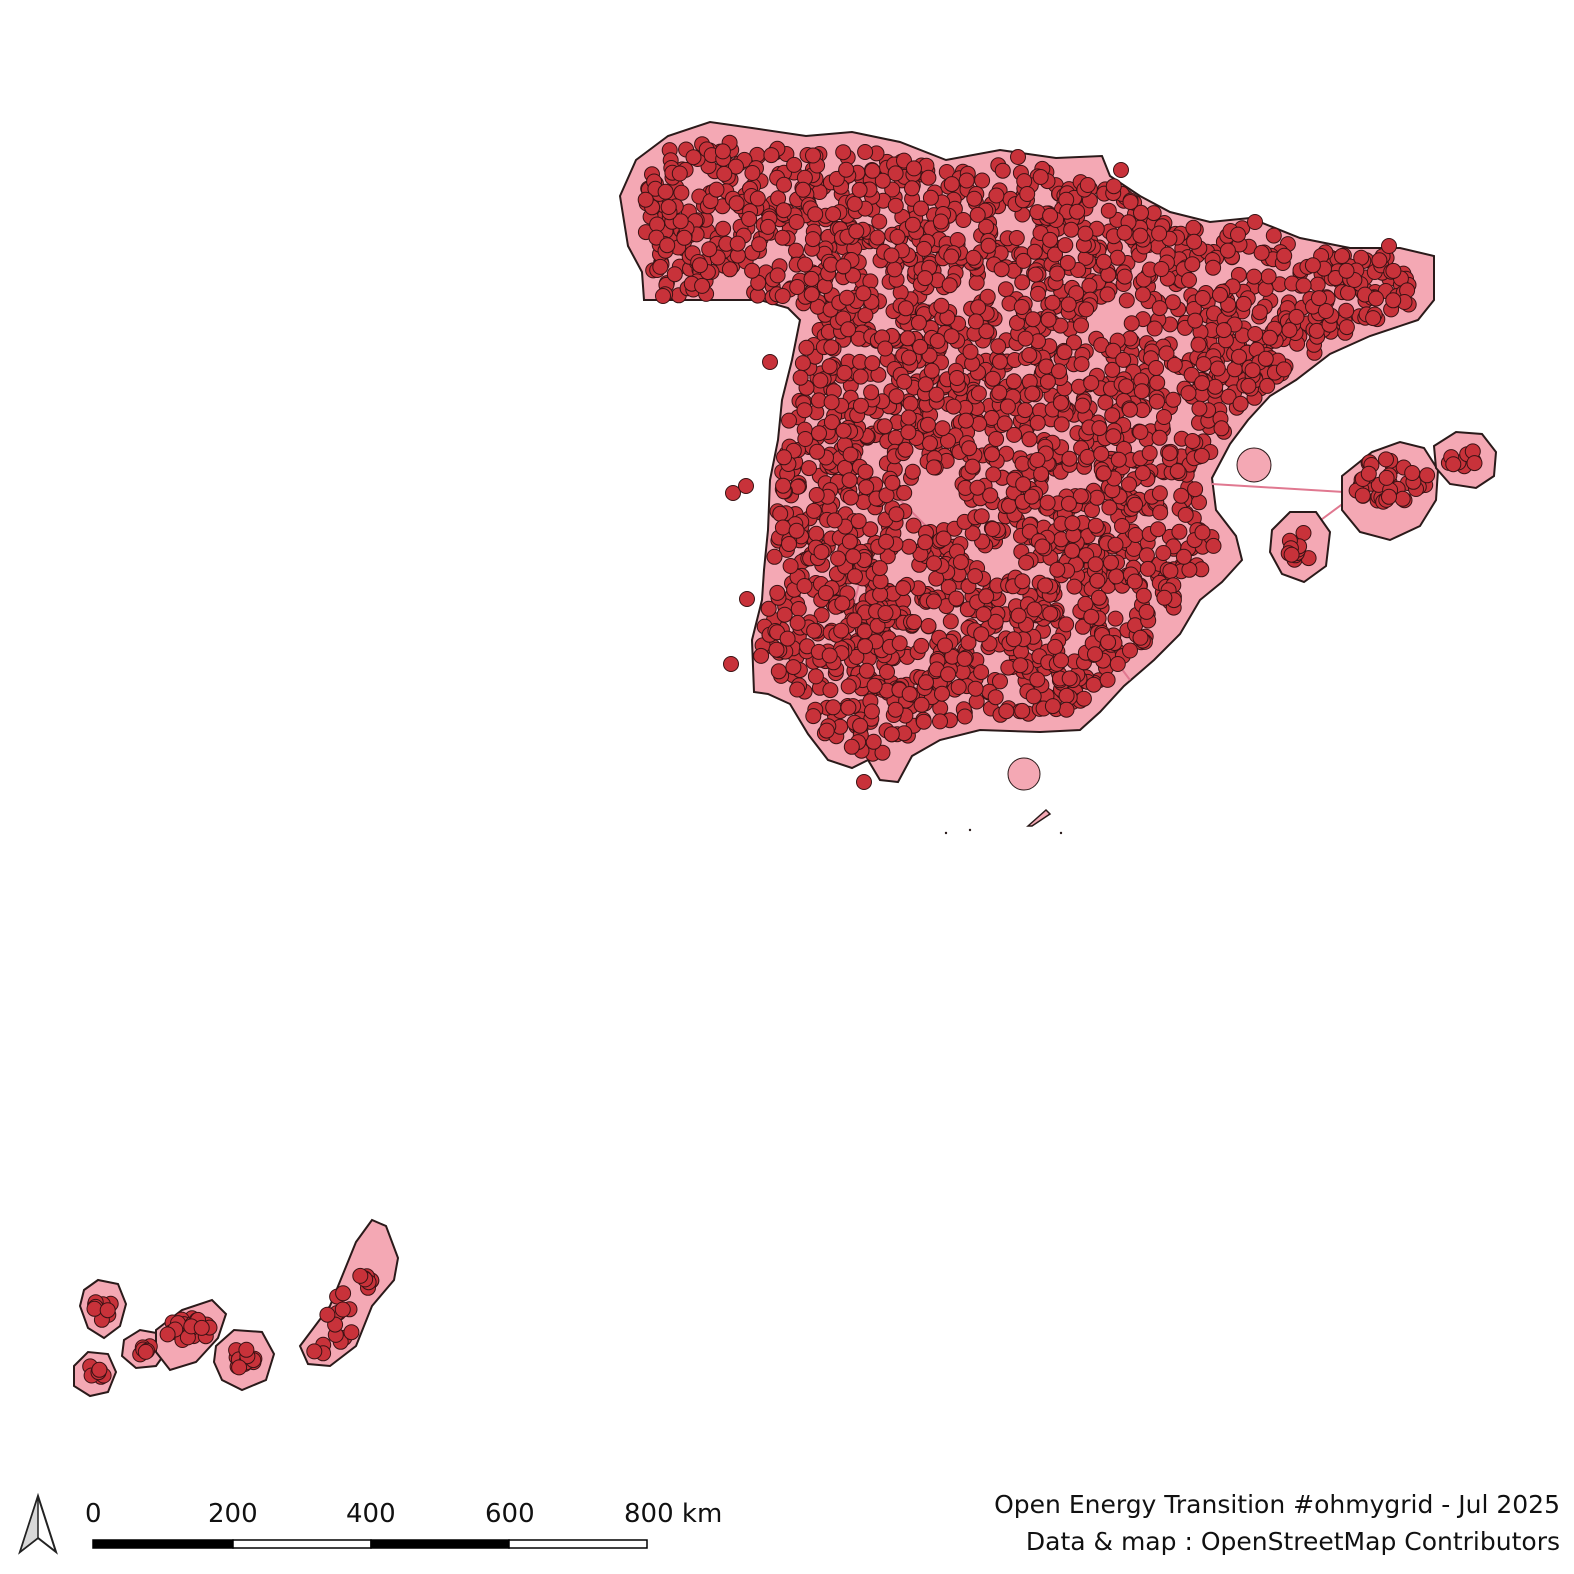  Describe the element at coordinates (233, 1514) in the screenshot. I see `scale-label-200: 200` at that location.